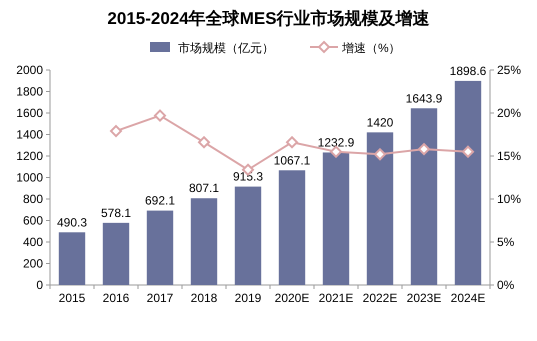 The image size is (537, 341). What do you see at coordinates (380, 122) in the screenshot?
I see `data-label: 1420` at bounding box center [380, 122].